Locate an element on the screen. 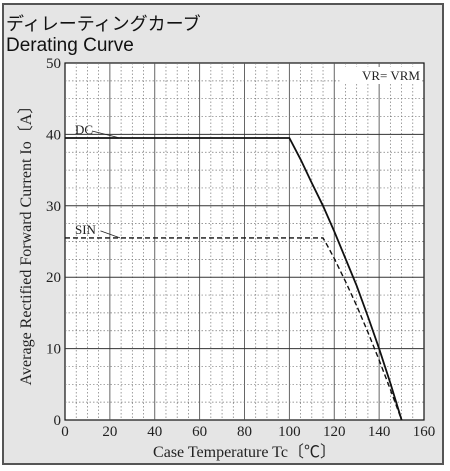 The image size is (450, 471). x-tick-label: 80 is located at coordinates (244, 432).